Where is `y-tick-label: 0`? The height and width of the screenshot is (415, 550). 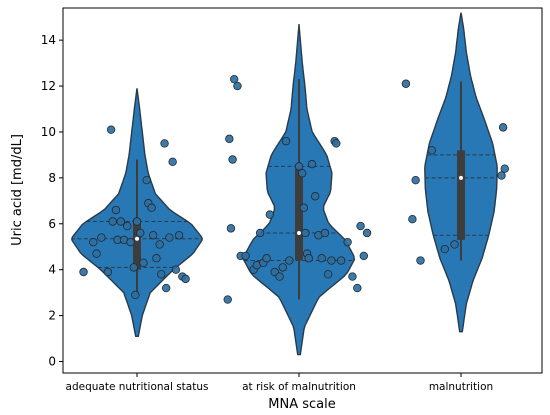 y-tick-label: 0 is located at coordinates (52, 362).